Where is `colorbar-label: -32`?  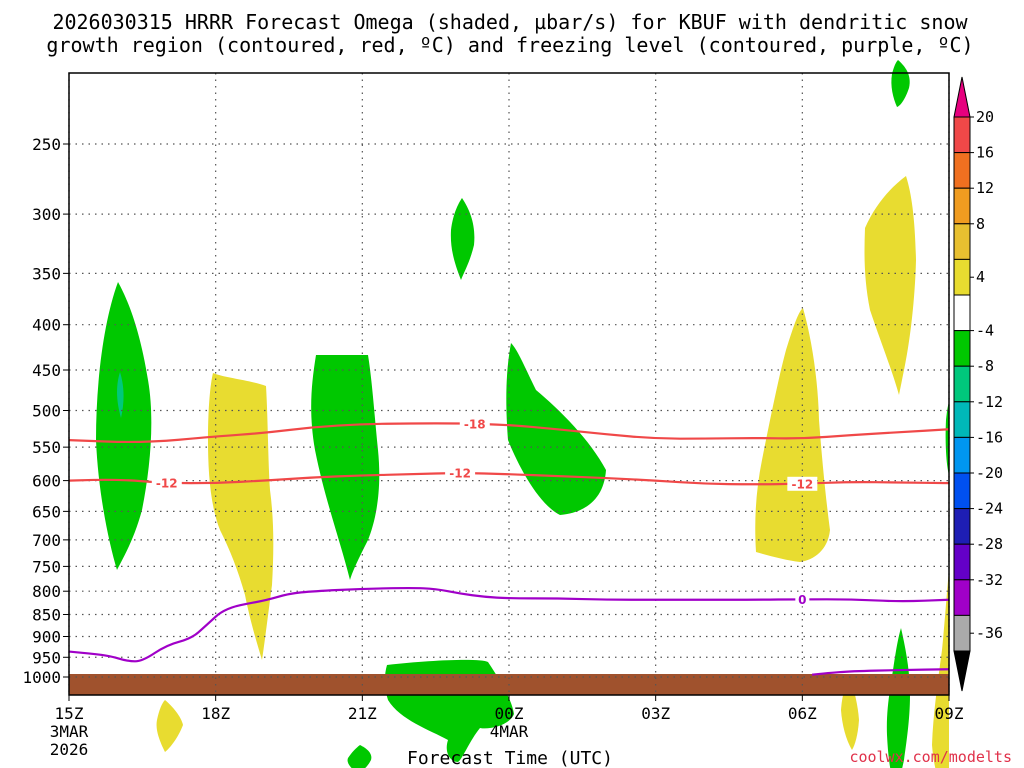 colorbar-label: -32 is located at coordinates (989, 580).